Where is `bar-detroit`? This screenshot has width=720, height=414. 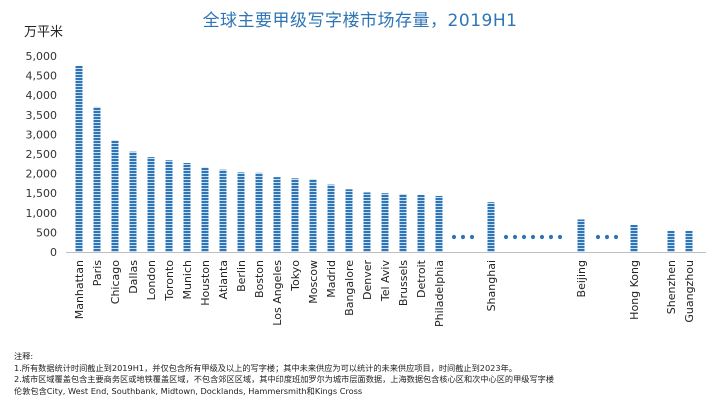
bar-detroit is located at coordinates (421, 223).